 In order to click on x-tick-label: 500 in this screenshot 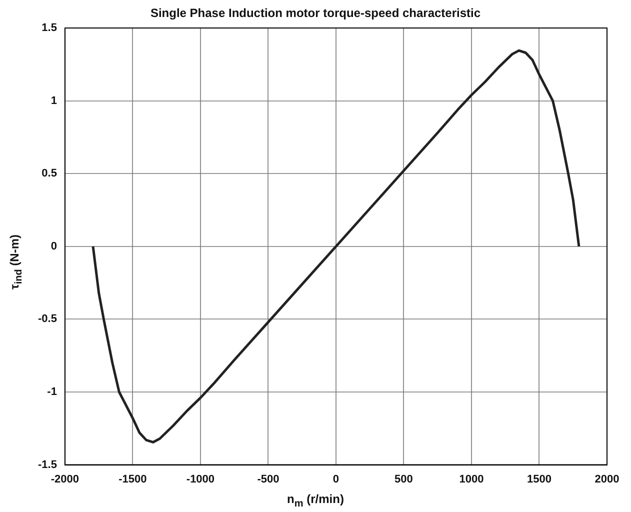, I will do `click(403, 479)`.